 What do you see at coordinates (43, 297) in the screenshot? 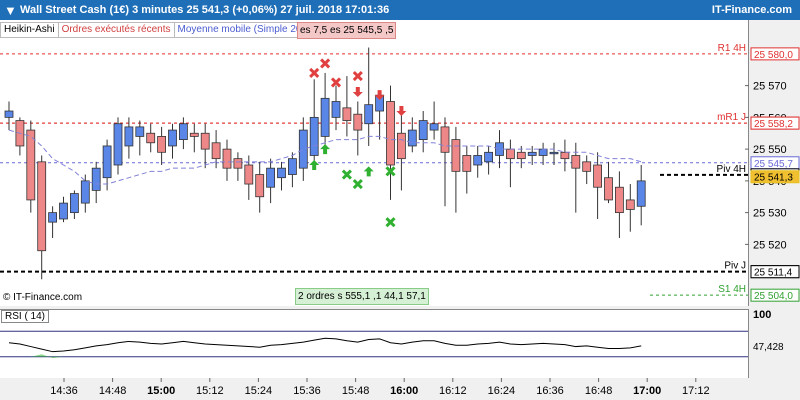
I see `copyright-text: © IT-Finance.com` at bounding box center [43, 297].